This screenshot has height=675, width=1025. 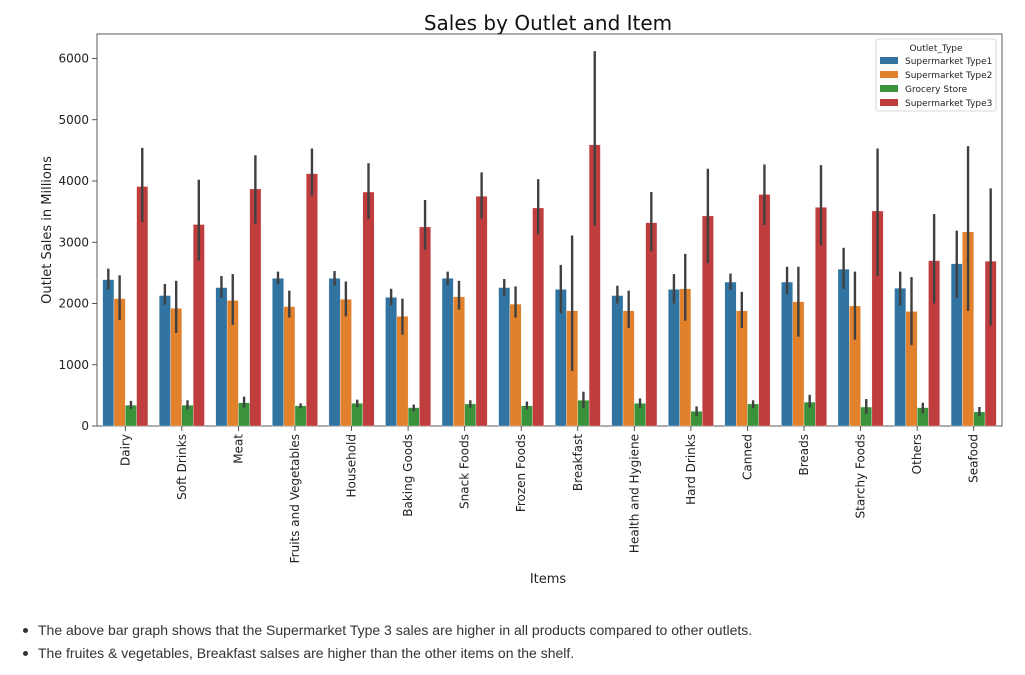 What do you see at coordinates (47, 230) in the screenshot?
I see `y-axis-label: Outlet Sales in Millions` at bounding box center [47, 230].